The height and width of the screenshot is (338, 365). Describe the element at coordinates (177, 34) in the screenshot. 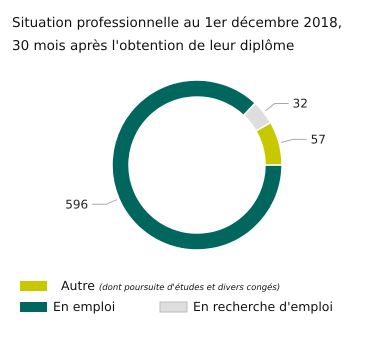

I see `chart-title: Situation professionnelle au 1er décembre 2018, 30 mois après l'obtention de leur diplôme` at that location.